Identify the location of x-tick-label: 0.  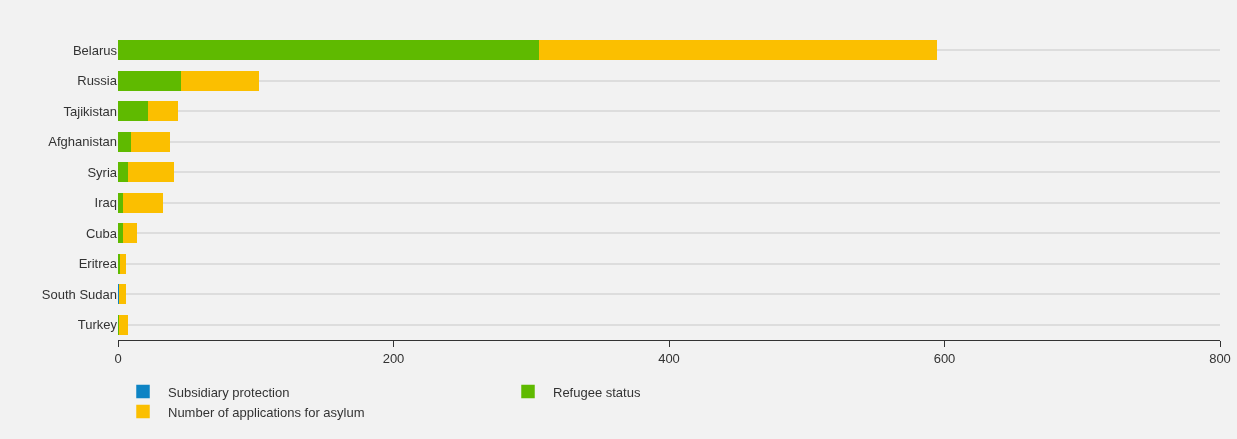
(118, 358).